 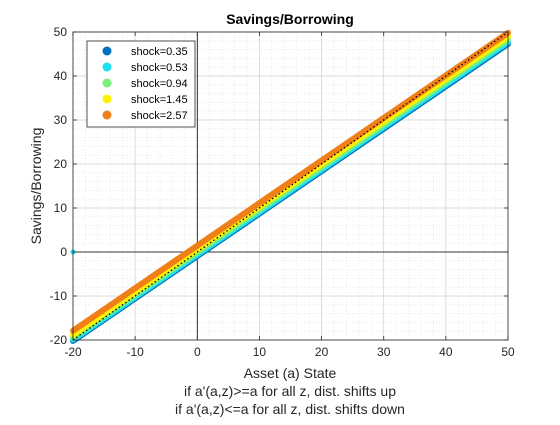 I want to click on legend-marker-shock=0.53, so click(x=107, y=67).